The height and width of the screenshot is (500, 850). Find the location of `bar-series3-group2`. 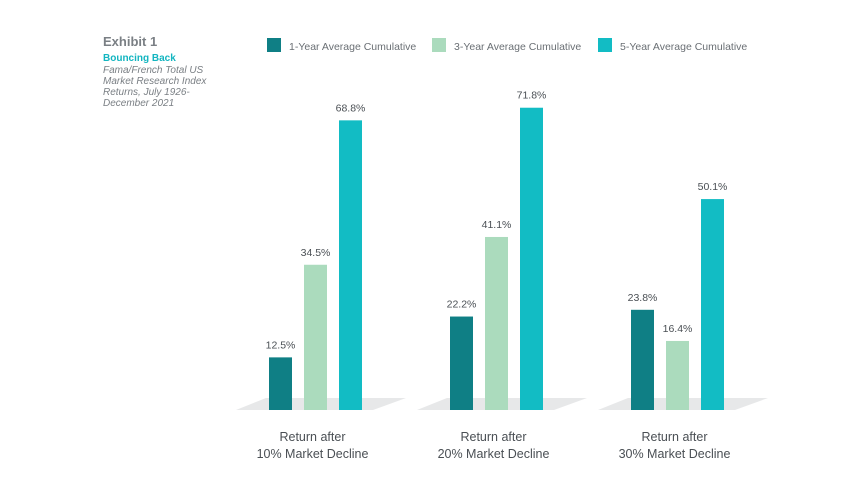

bar-series3-group2 is located at coordinates (531, 259).